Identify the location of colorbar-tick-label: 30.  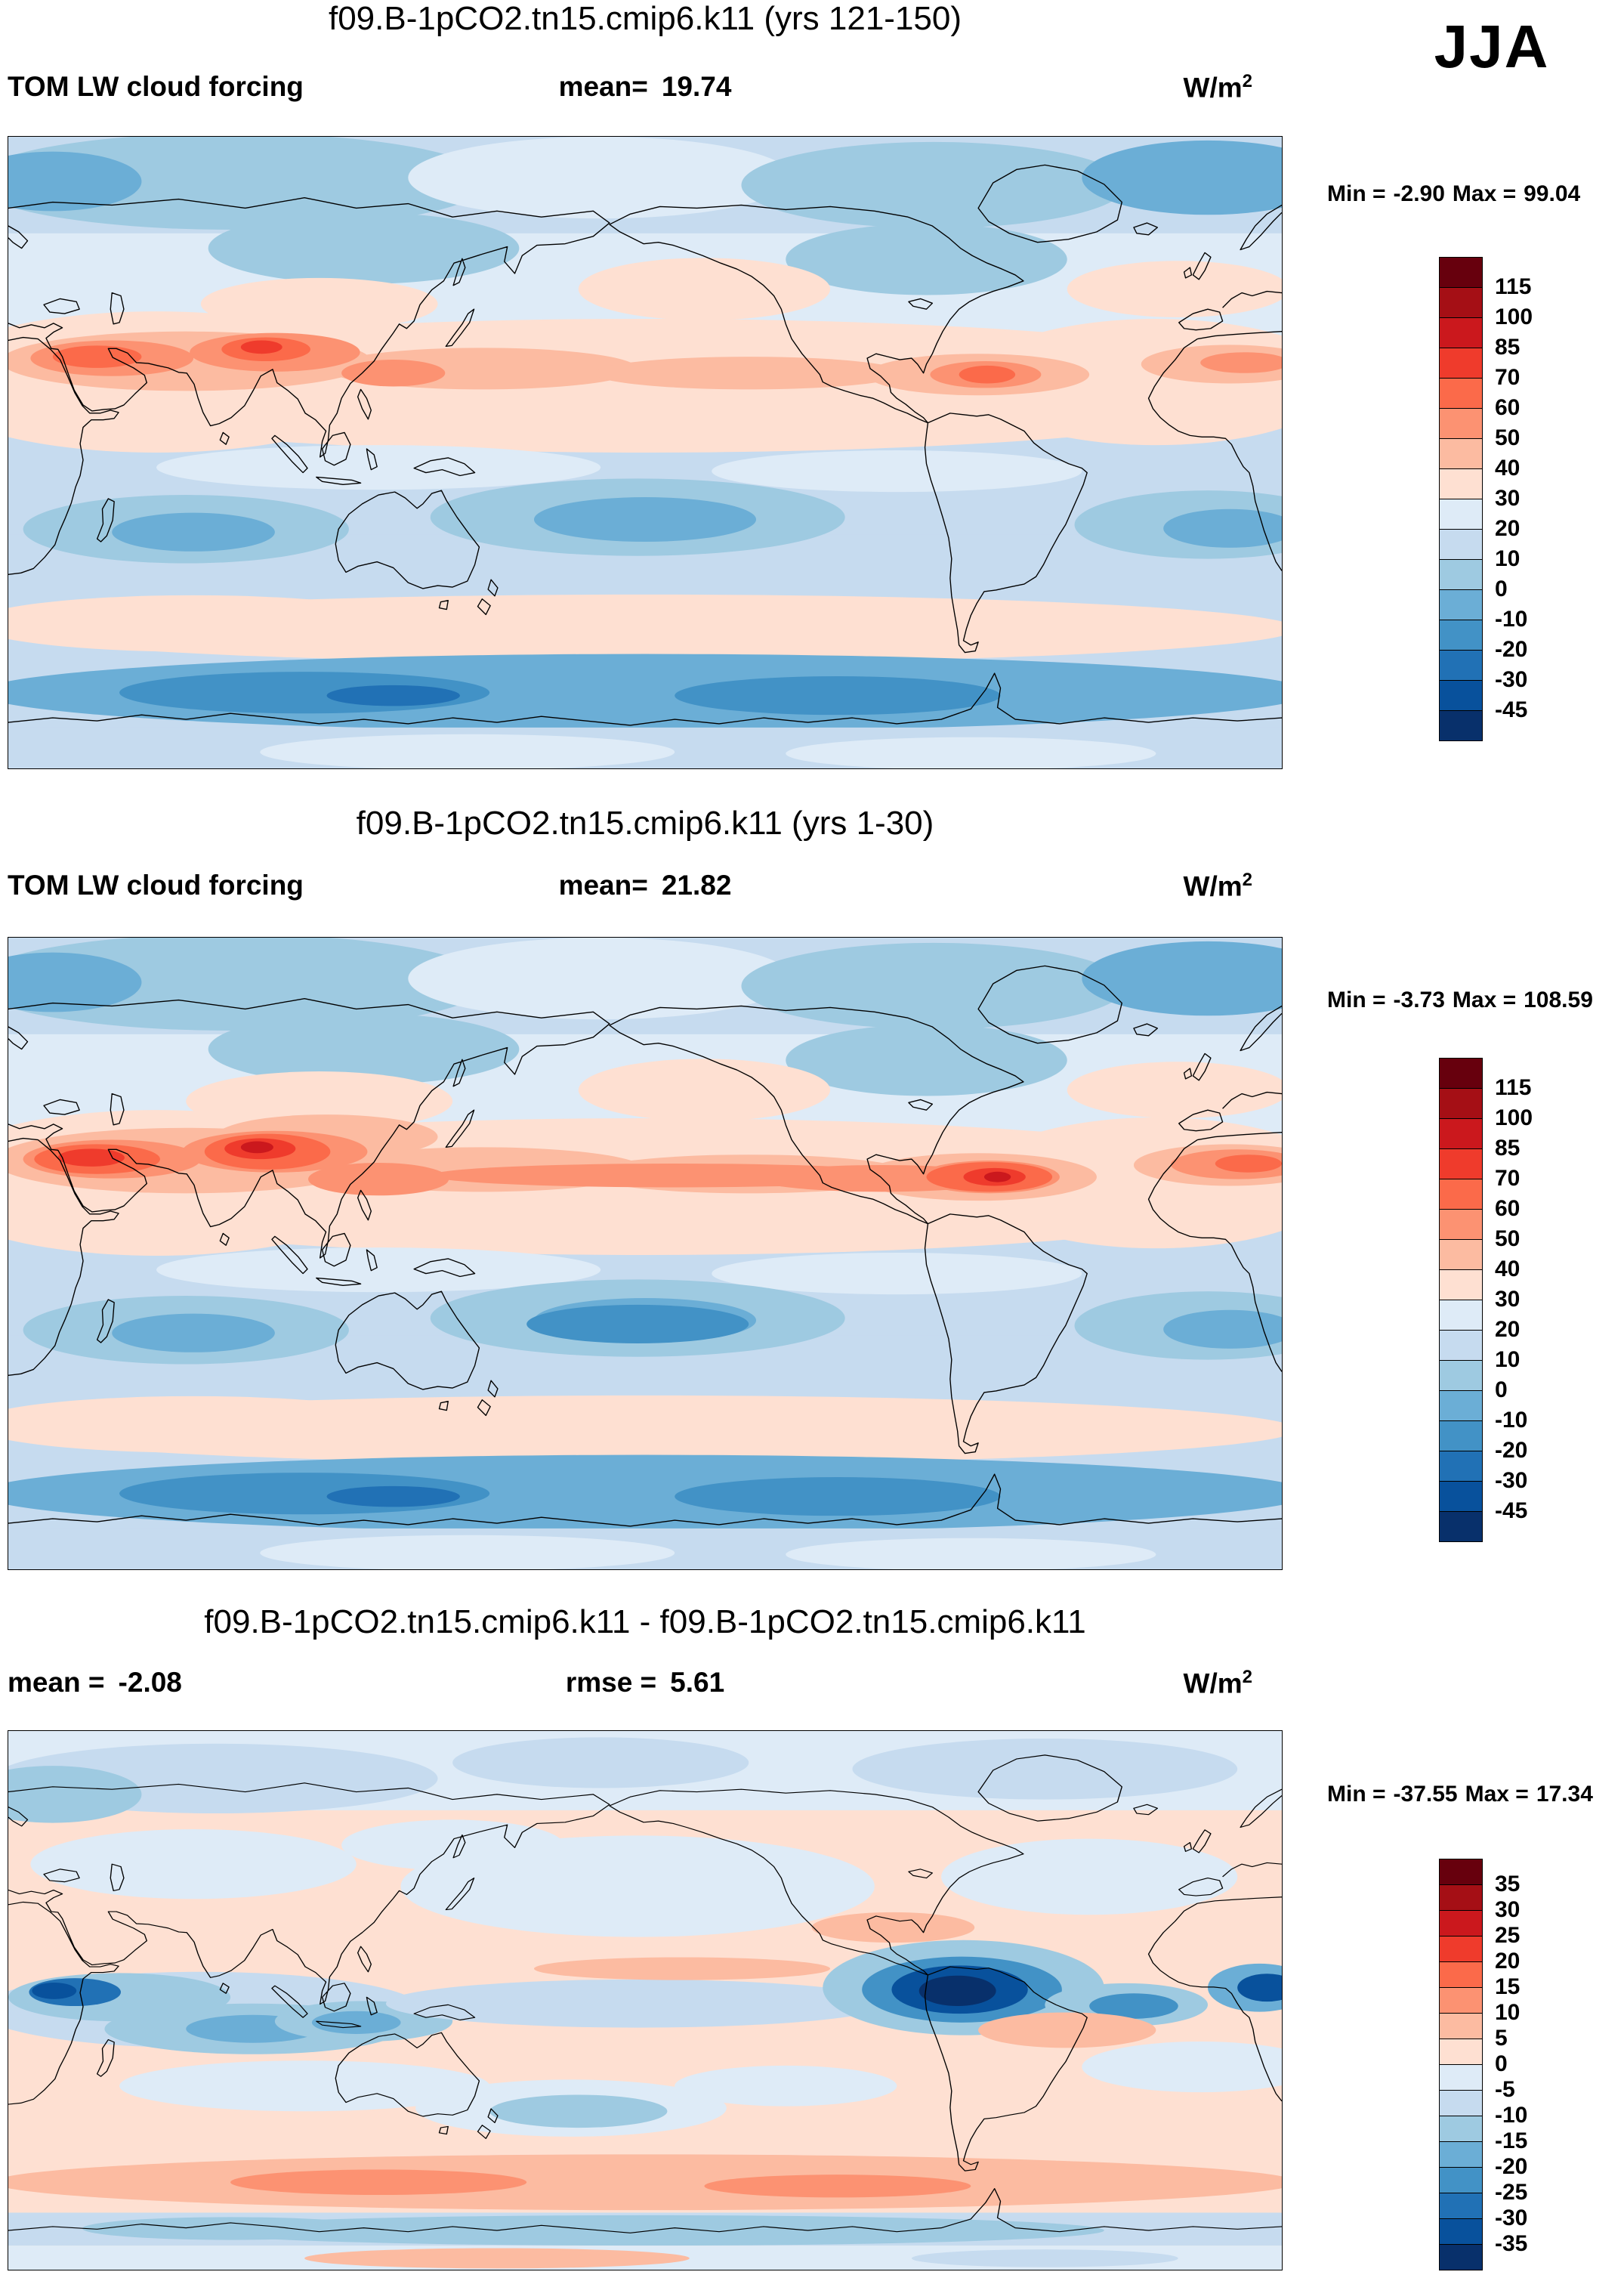
(1508, 1909).